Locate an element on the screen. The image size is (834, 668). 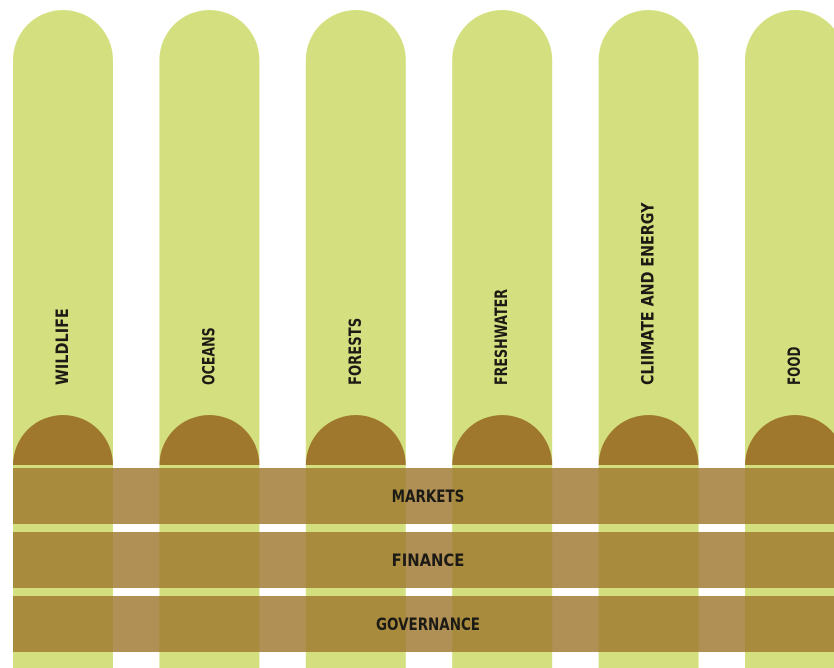
pillar-label: OCEANS is located at coordinates (209, 356).